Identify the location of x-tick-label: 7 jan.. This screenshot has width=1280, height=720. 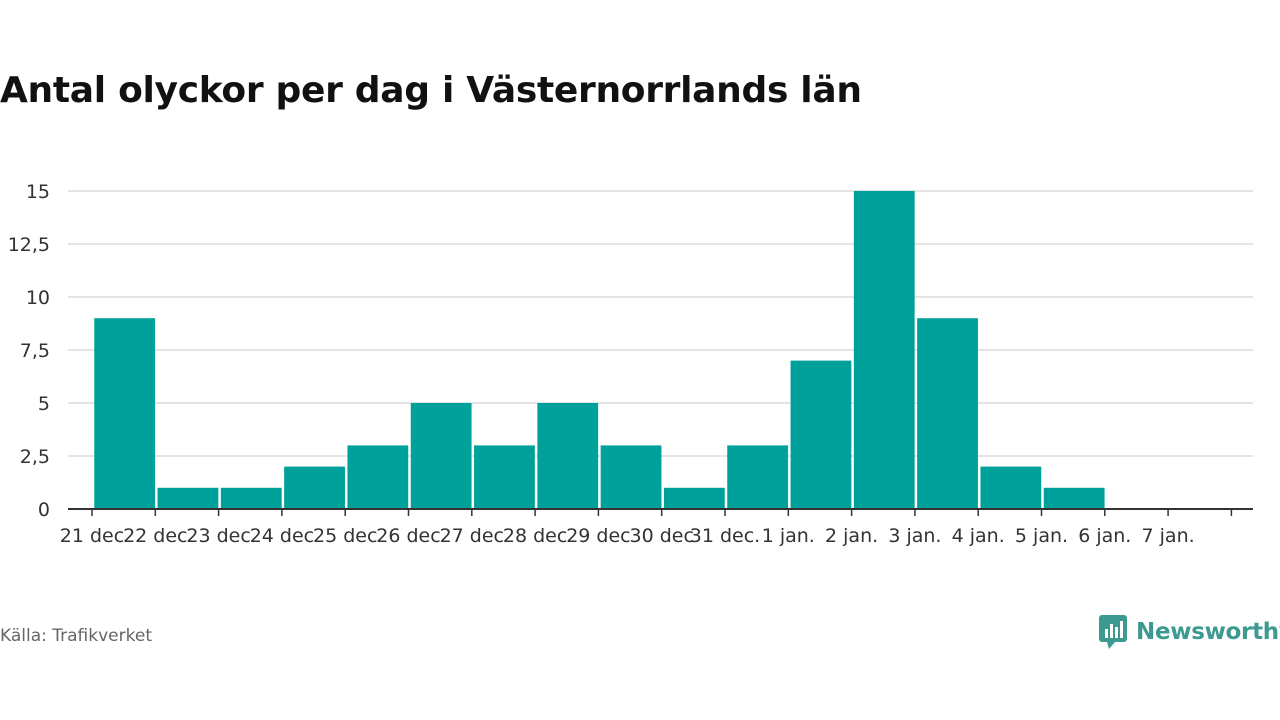
(1168, 536).